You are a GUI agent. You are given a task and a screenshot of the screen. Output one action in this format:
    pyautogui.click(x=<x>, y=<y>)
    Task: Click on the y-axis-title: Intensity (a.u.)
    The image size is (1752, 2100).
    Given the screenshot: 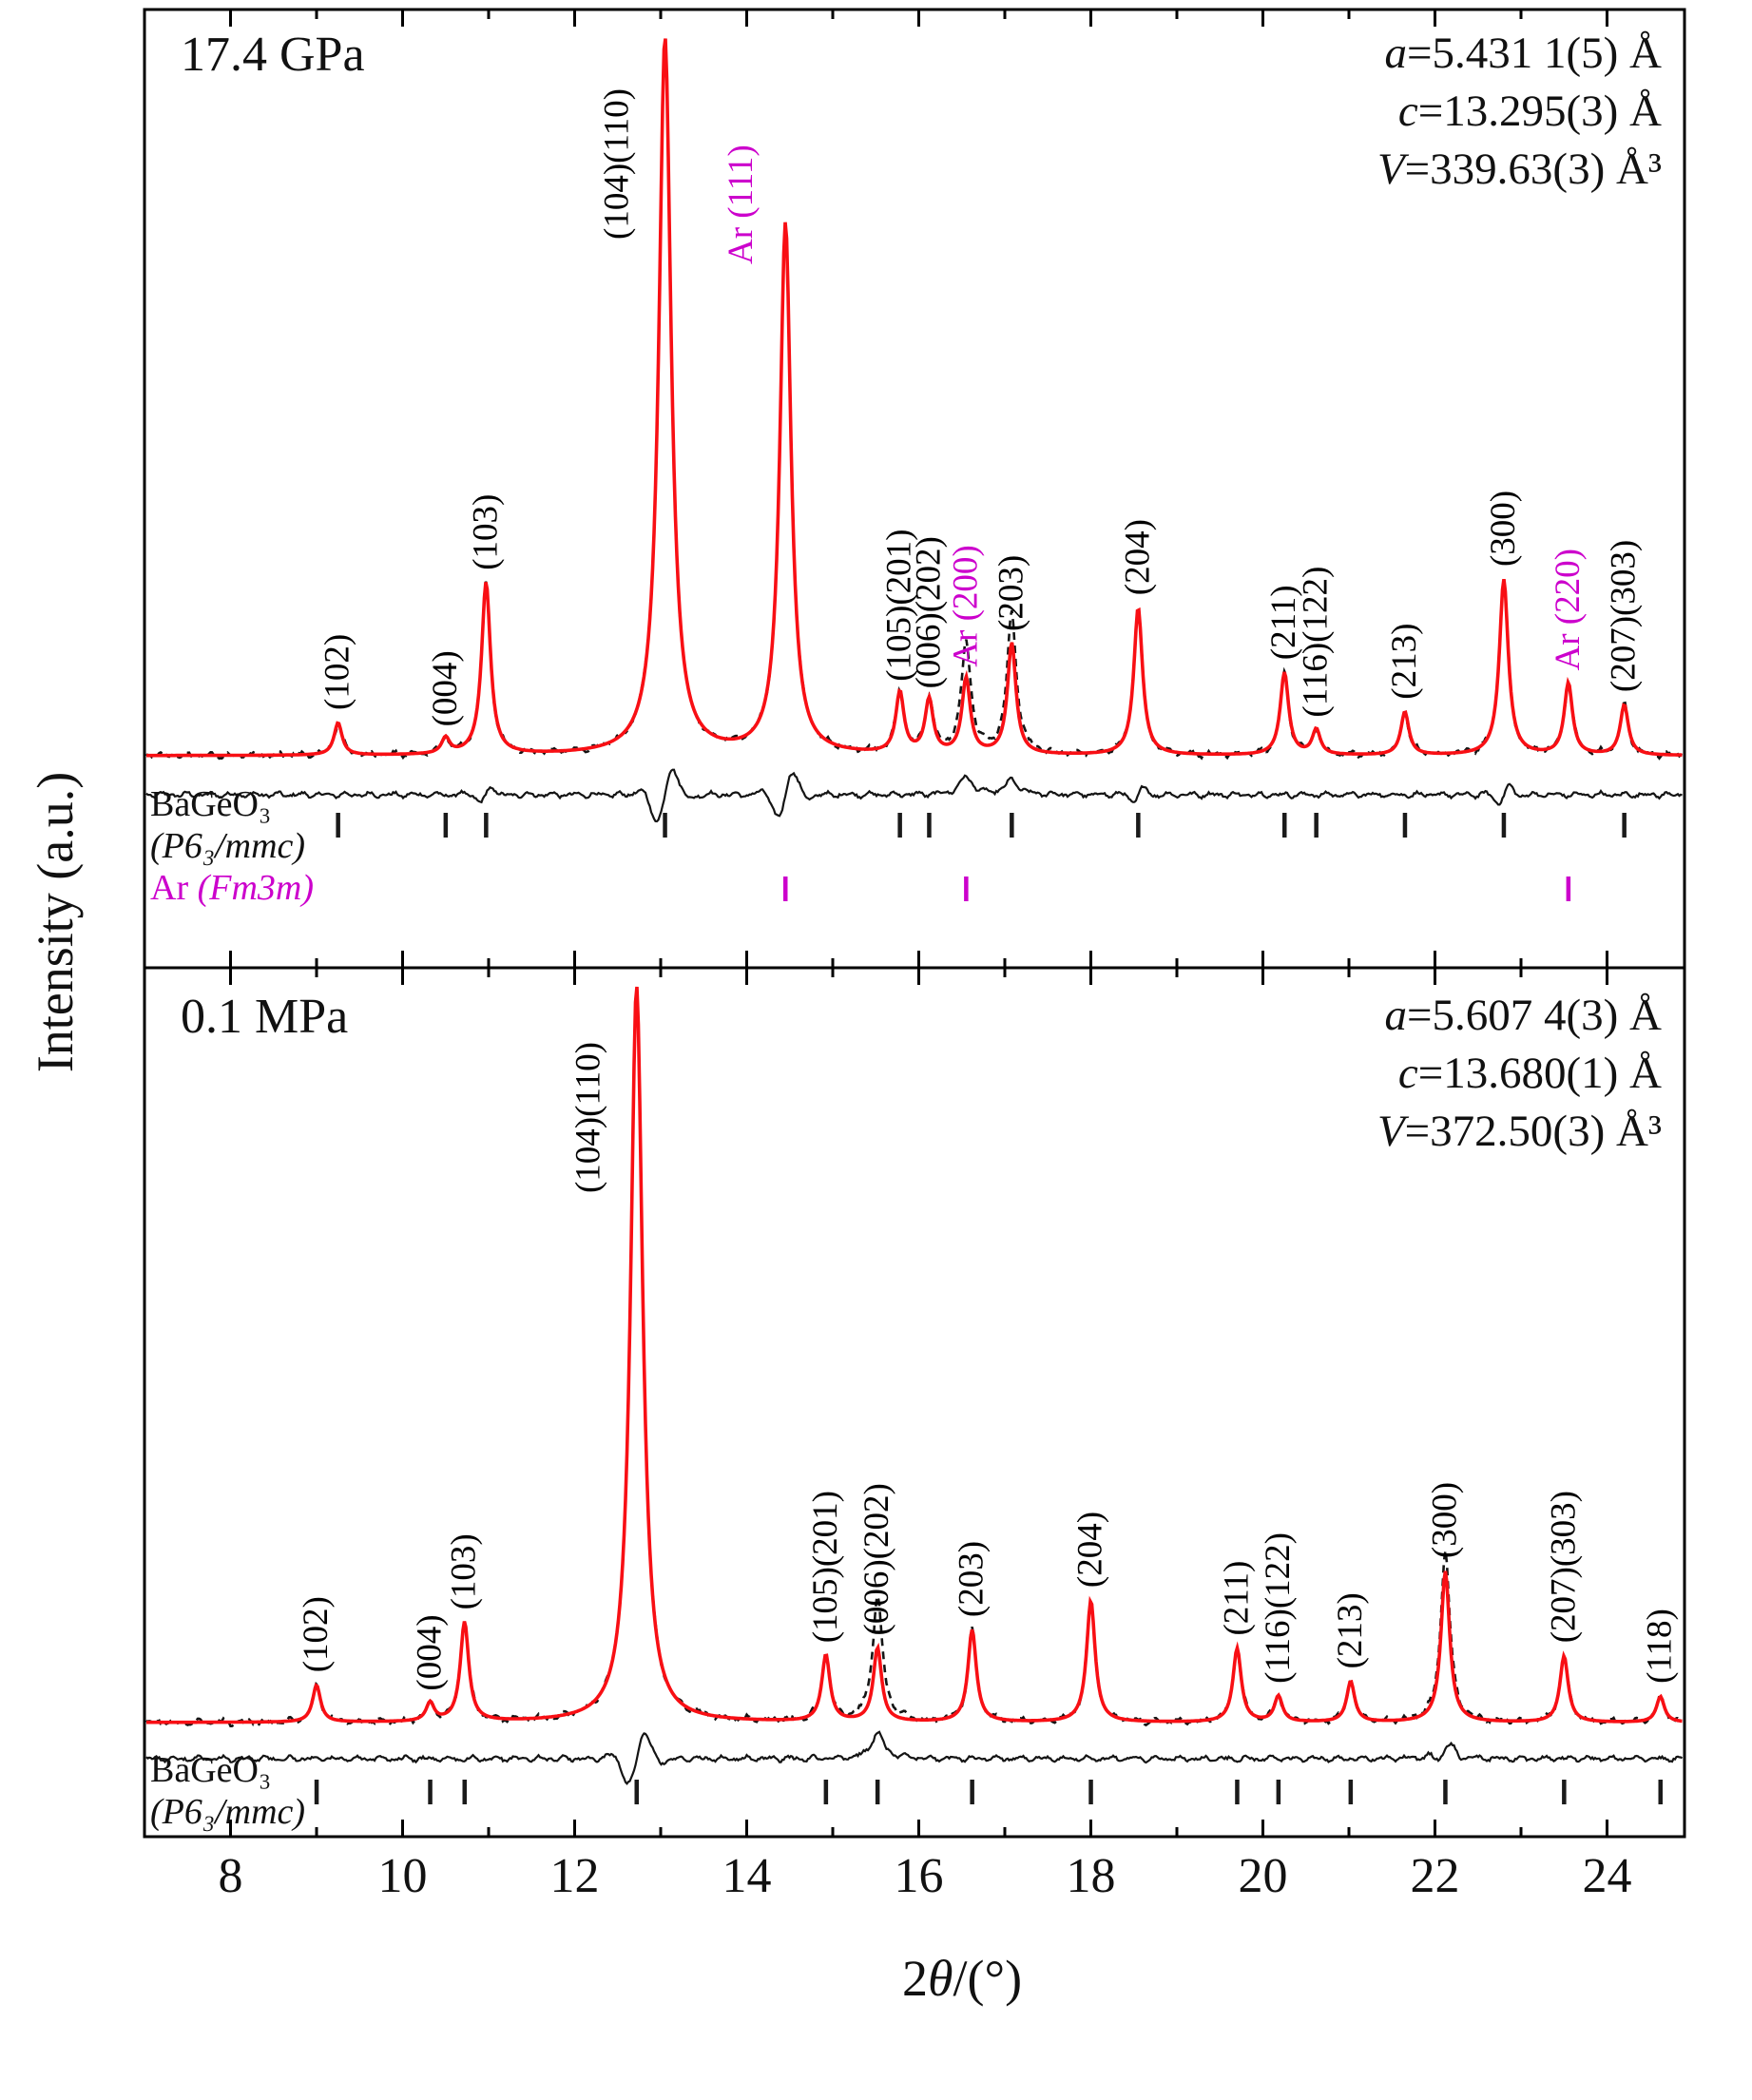 What is the action you would take?
    pyautogui.click(x=55, y=922)
    